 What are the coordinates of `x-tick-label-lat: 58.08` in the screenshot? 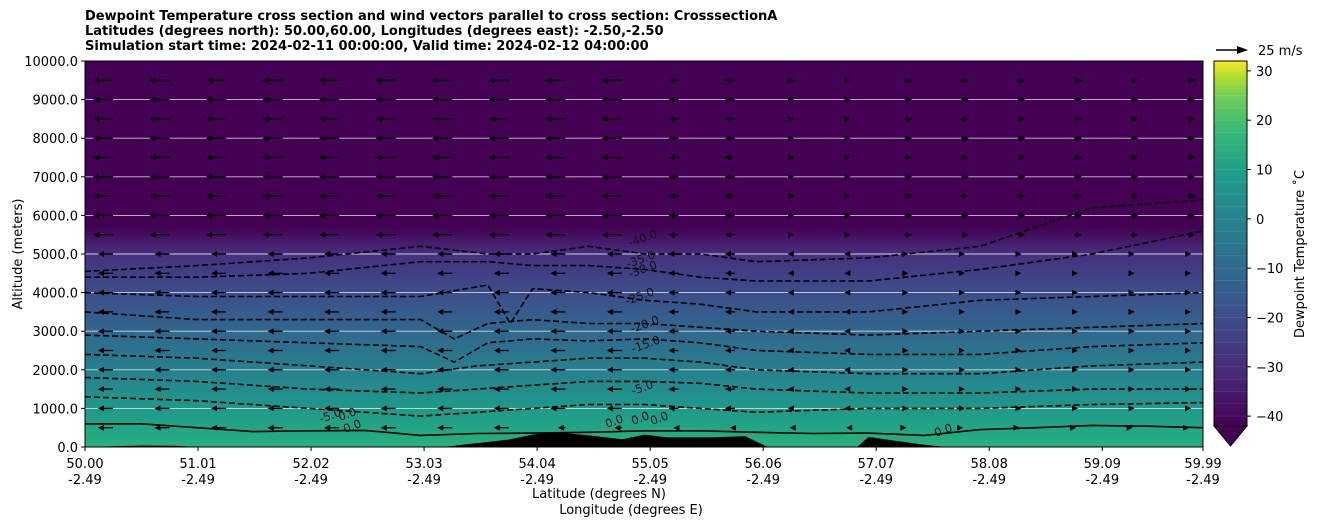 It's located at (989, 464).